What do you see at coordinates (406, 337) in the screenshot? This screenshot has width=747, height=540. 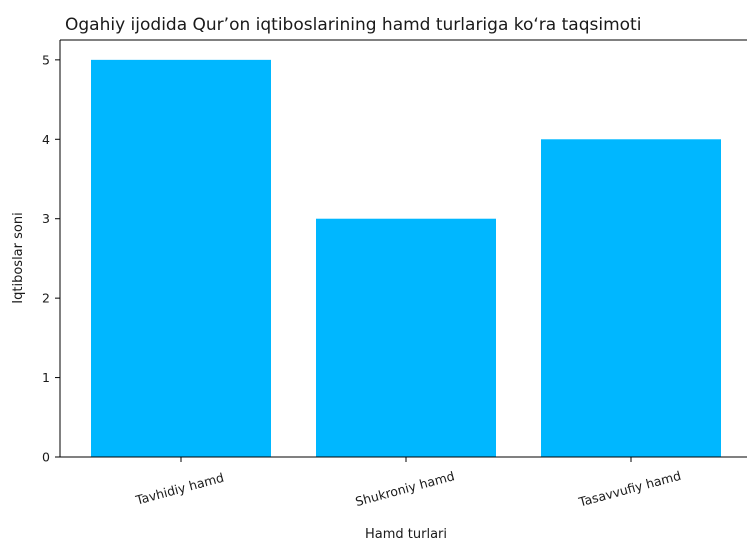 I see `bar-shukroniy-hamd` at bounding box center [406, 337].